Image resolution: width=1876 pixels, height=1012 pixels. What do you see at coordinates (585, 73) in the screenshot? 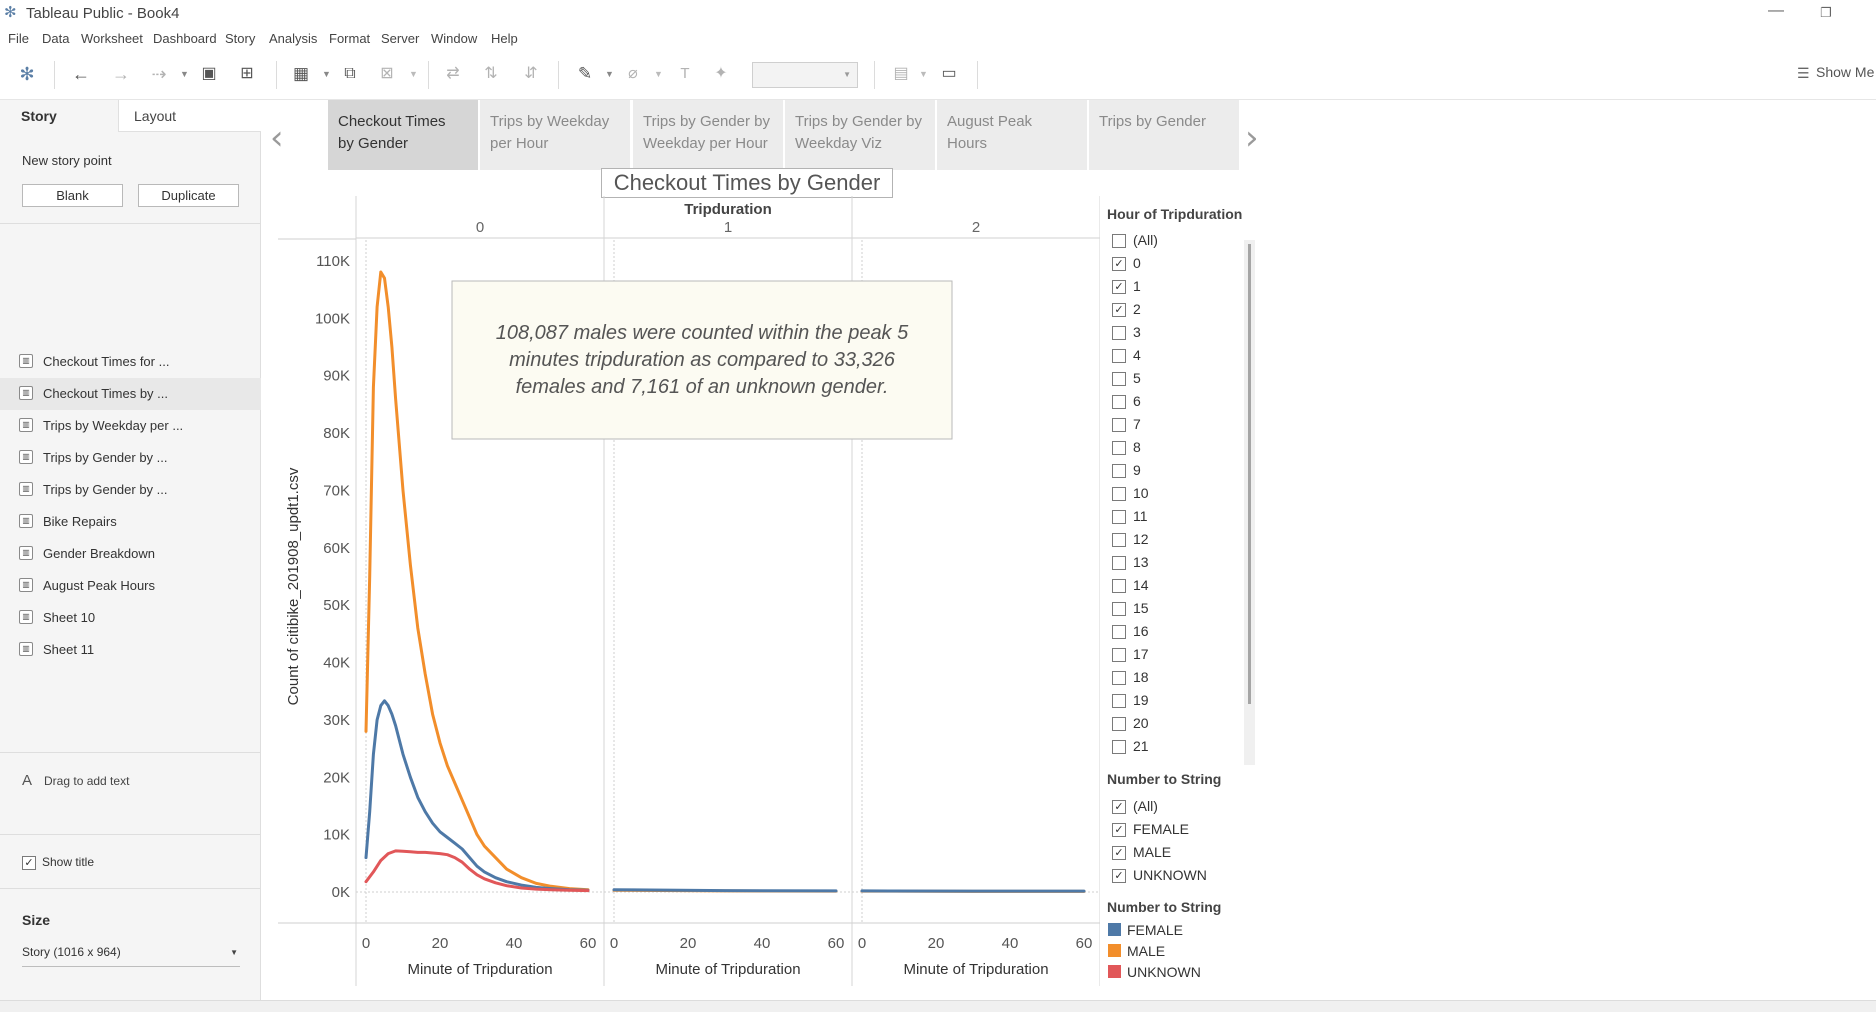
I see `highlight-icon: ✎` at bounding box center [585, 73].